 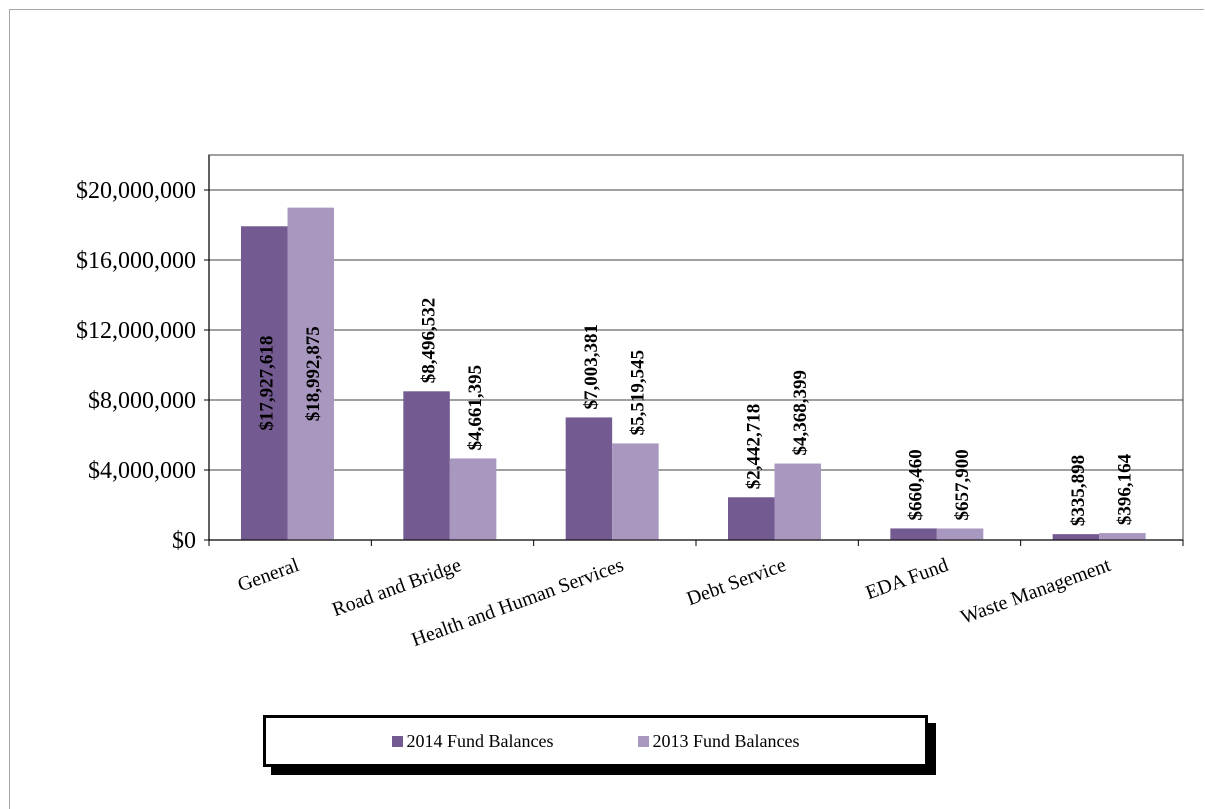 I want to click on data-label: $2,442,718, so click(x=753, y=447).